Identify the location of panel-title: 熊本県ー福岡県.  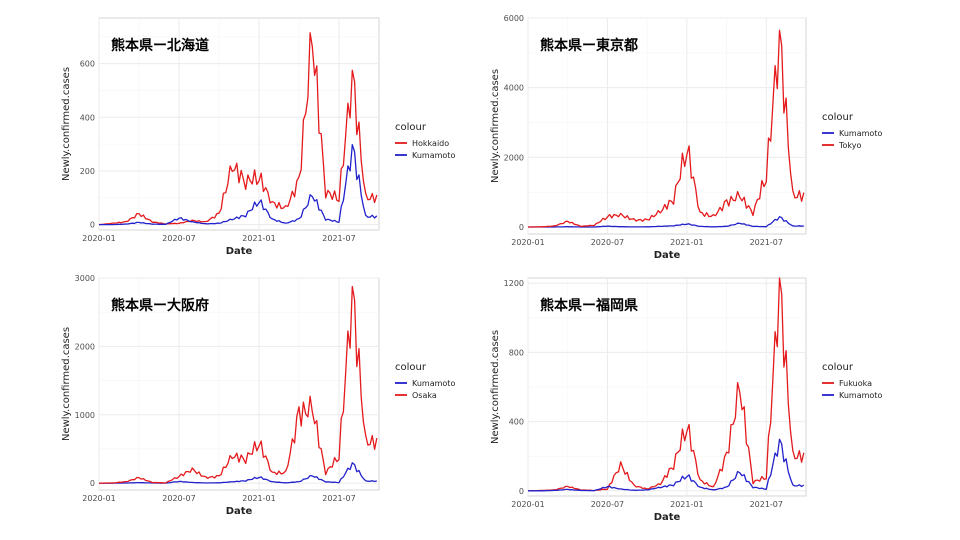
(589, 305).